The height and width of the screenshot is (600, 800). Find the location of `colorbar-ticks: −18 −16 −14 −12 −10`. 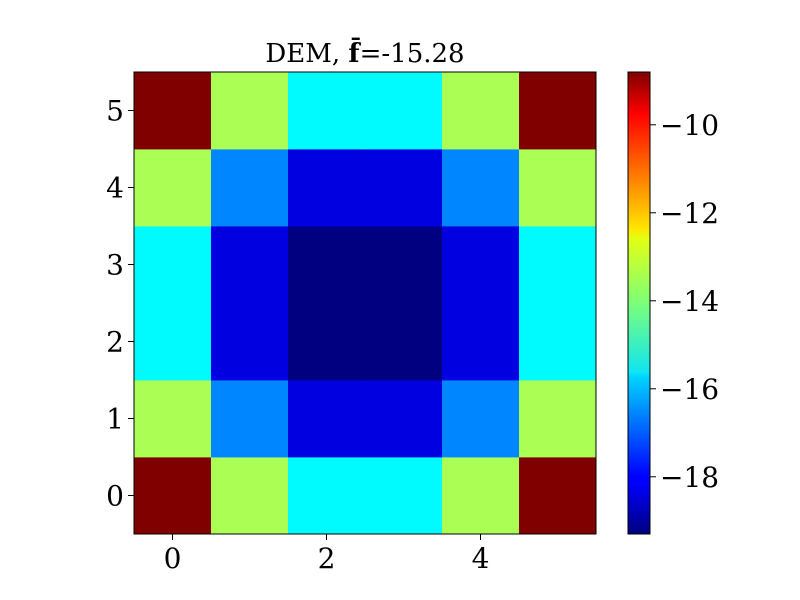

colorbar-ticks: −18 −16 −14 −12 −10 is located at coordinates (684, 301).